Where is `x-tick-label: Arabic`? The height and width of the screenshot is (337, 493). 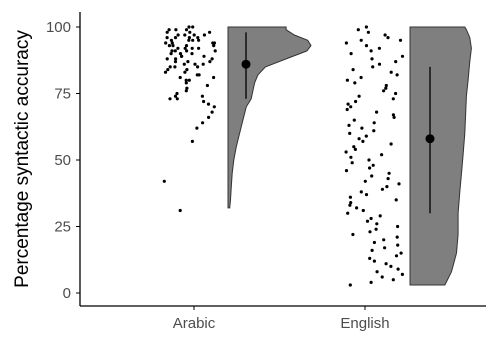
x-tick-label: Arabic is located at coordinates (194, 323).